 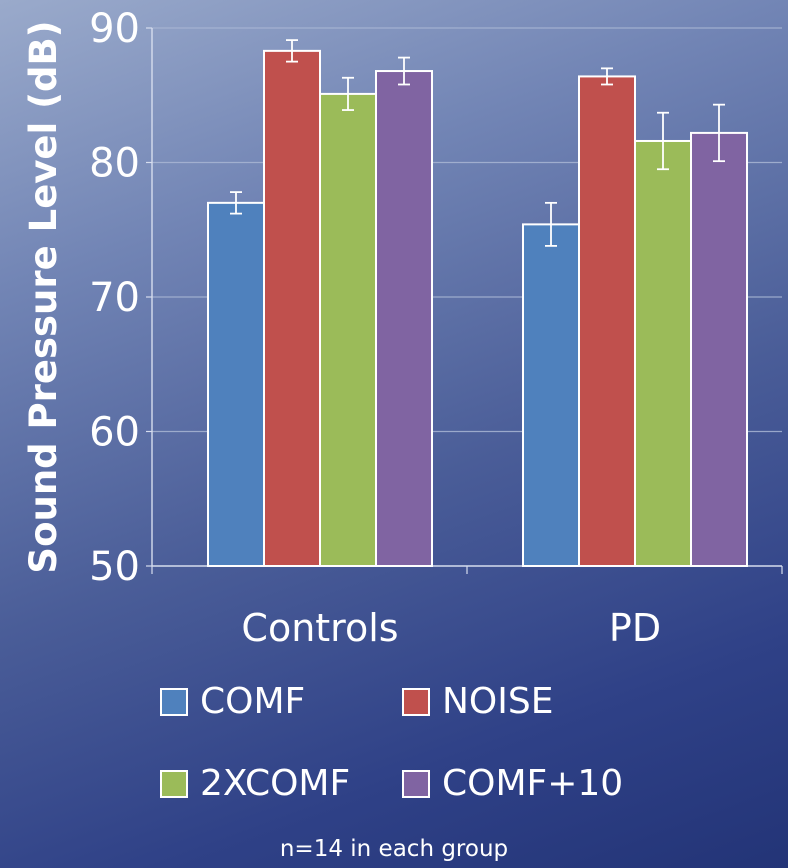 I want to click on legend-item-comf: COMF, so click(x=281, y=702).